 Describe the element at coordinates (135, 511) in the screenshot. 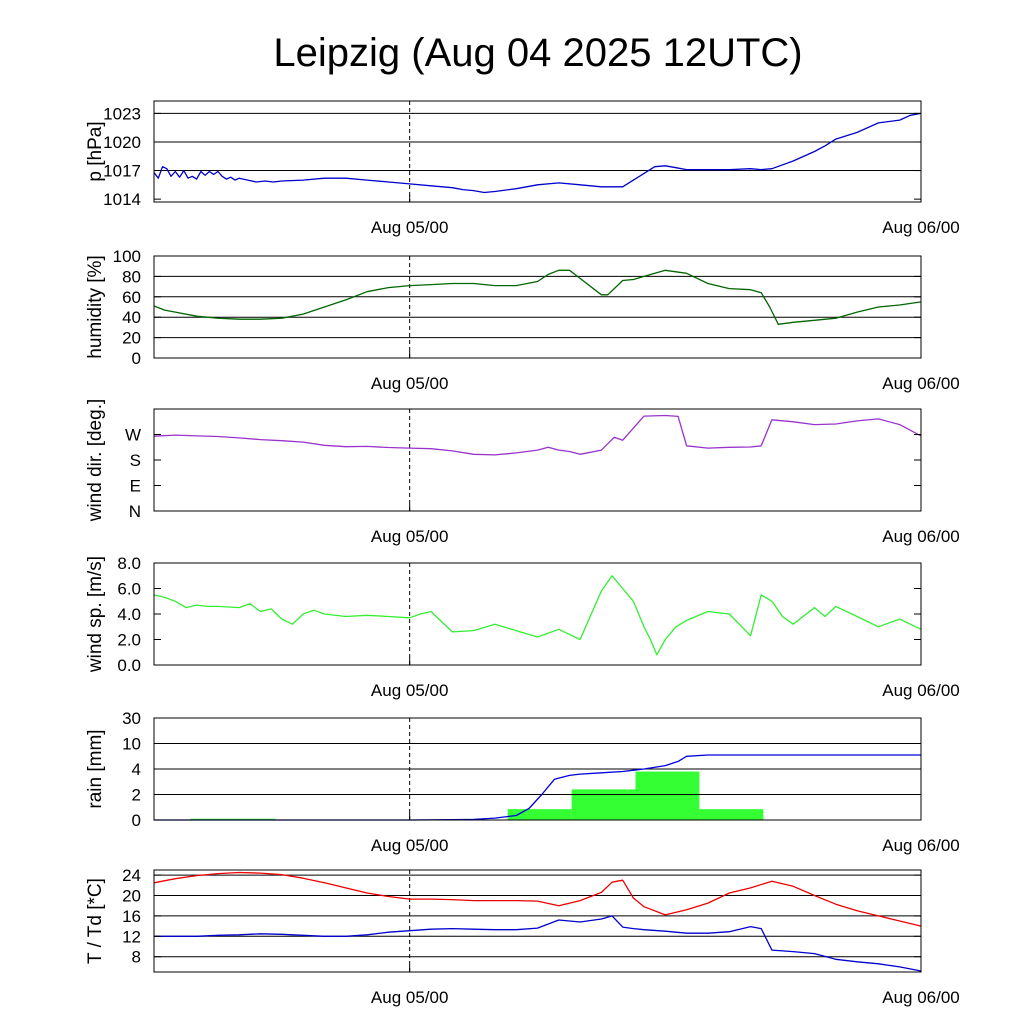

I see `wind-direction-ytick-label: N` at that location.